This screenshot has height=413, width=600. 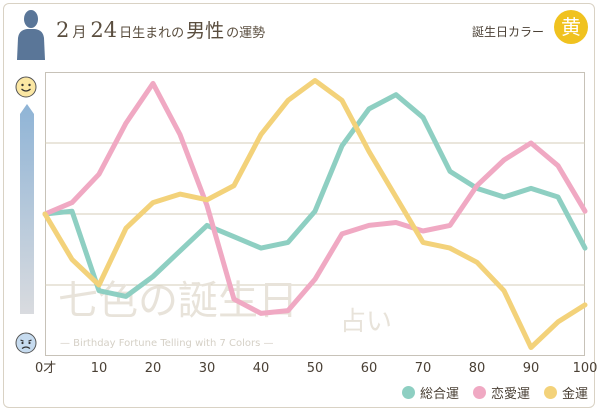 I want to click on x-axis-tick-labels: 0才 10 20 30 40 50 60 70 80 90 100, so click(x=316, y=368).